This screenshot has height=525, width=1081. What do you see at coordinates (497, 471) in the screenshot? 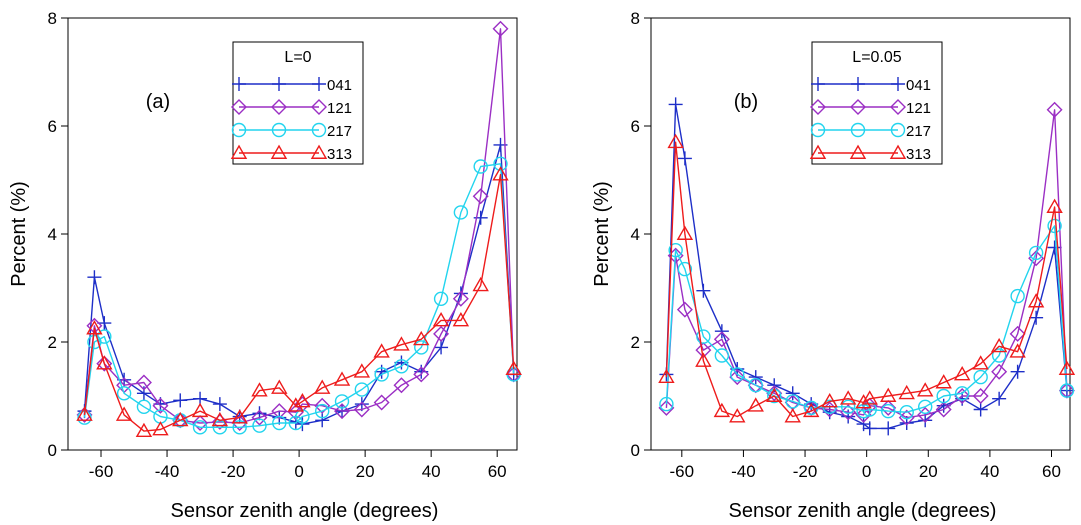
I see `x-tick-label: 60` at bounding box center [497, 471].